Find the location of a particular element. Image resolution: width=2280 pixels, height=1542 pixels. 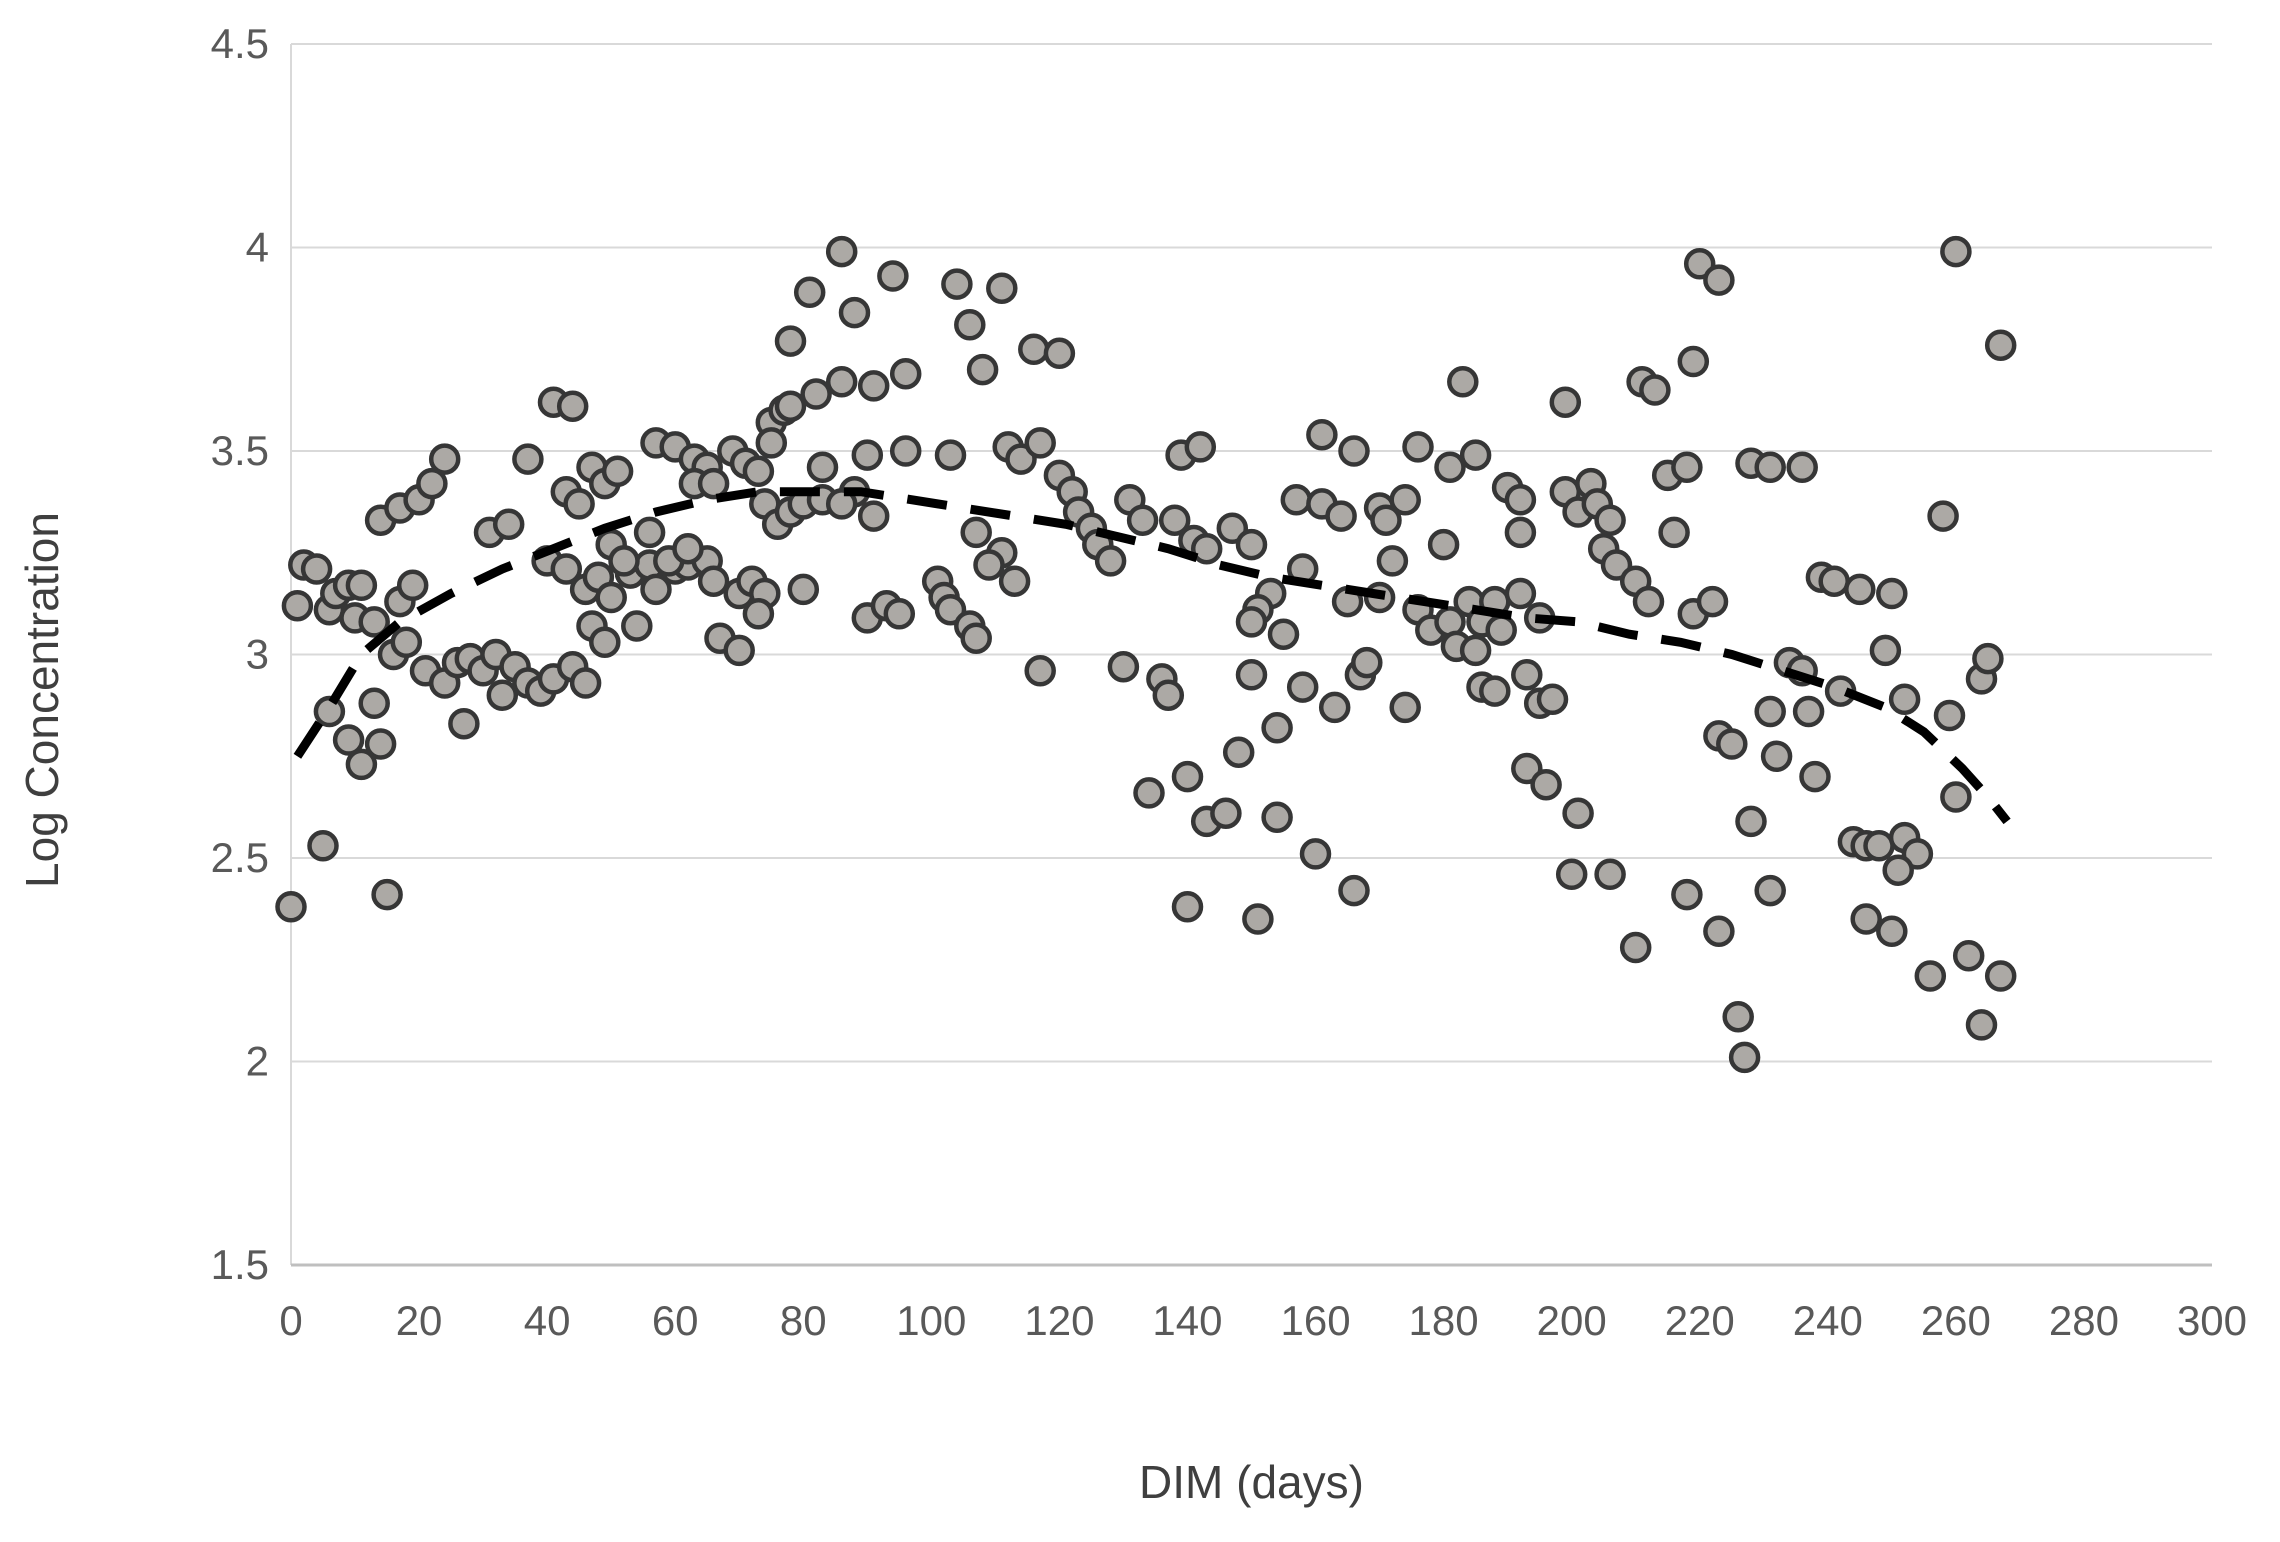

x-tick-label: 100 is located at coordinates (931, 1320).